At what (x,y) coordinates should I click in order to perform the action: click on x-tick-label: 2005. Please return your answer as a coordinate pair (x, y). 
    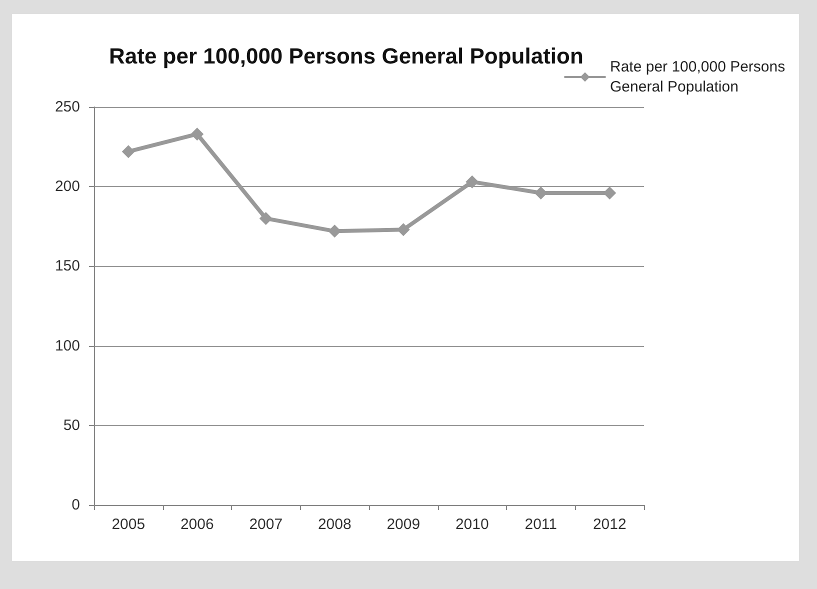
    Looking at the image, I should click on (129, 524).